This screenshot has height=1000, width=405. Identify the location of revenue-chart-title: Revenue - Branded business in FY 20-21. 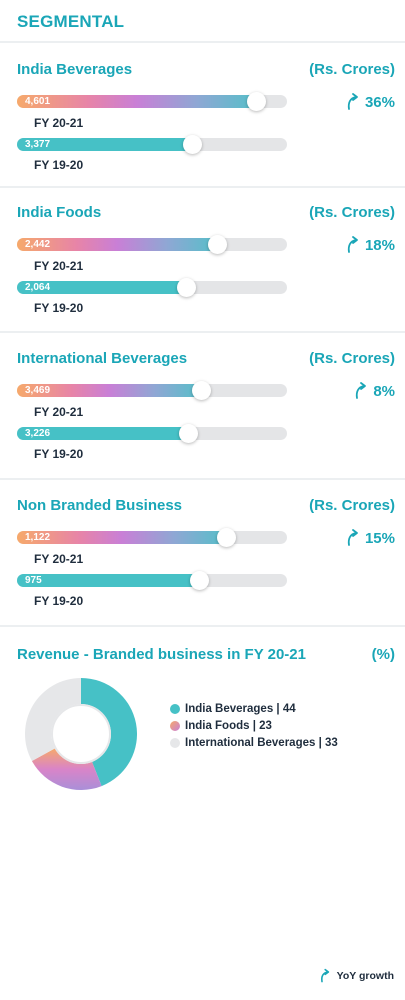
(161, 654).